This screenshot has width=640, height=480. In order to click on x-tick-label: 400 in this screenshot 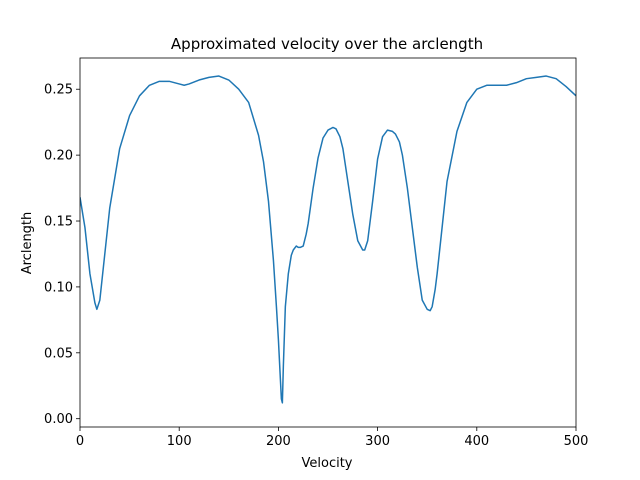, I will do `click(476, 441)`.